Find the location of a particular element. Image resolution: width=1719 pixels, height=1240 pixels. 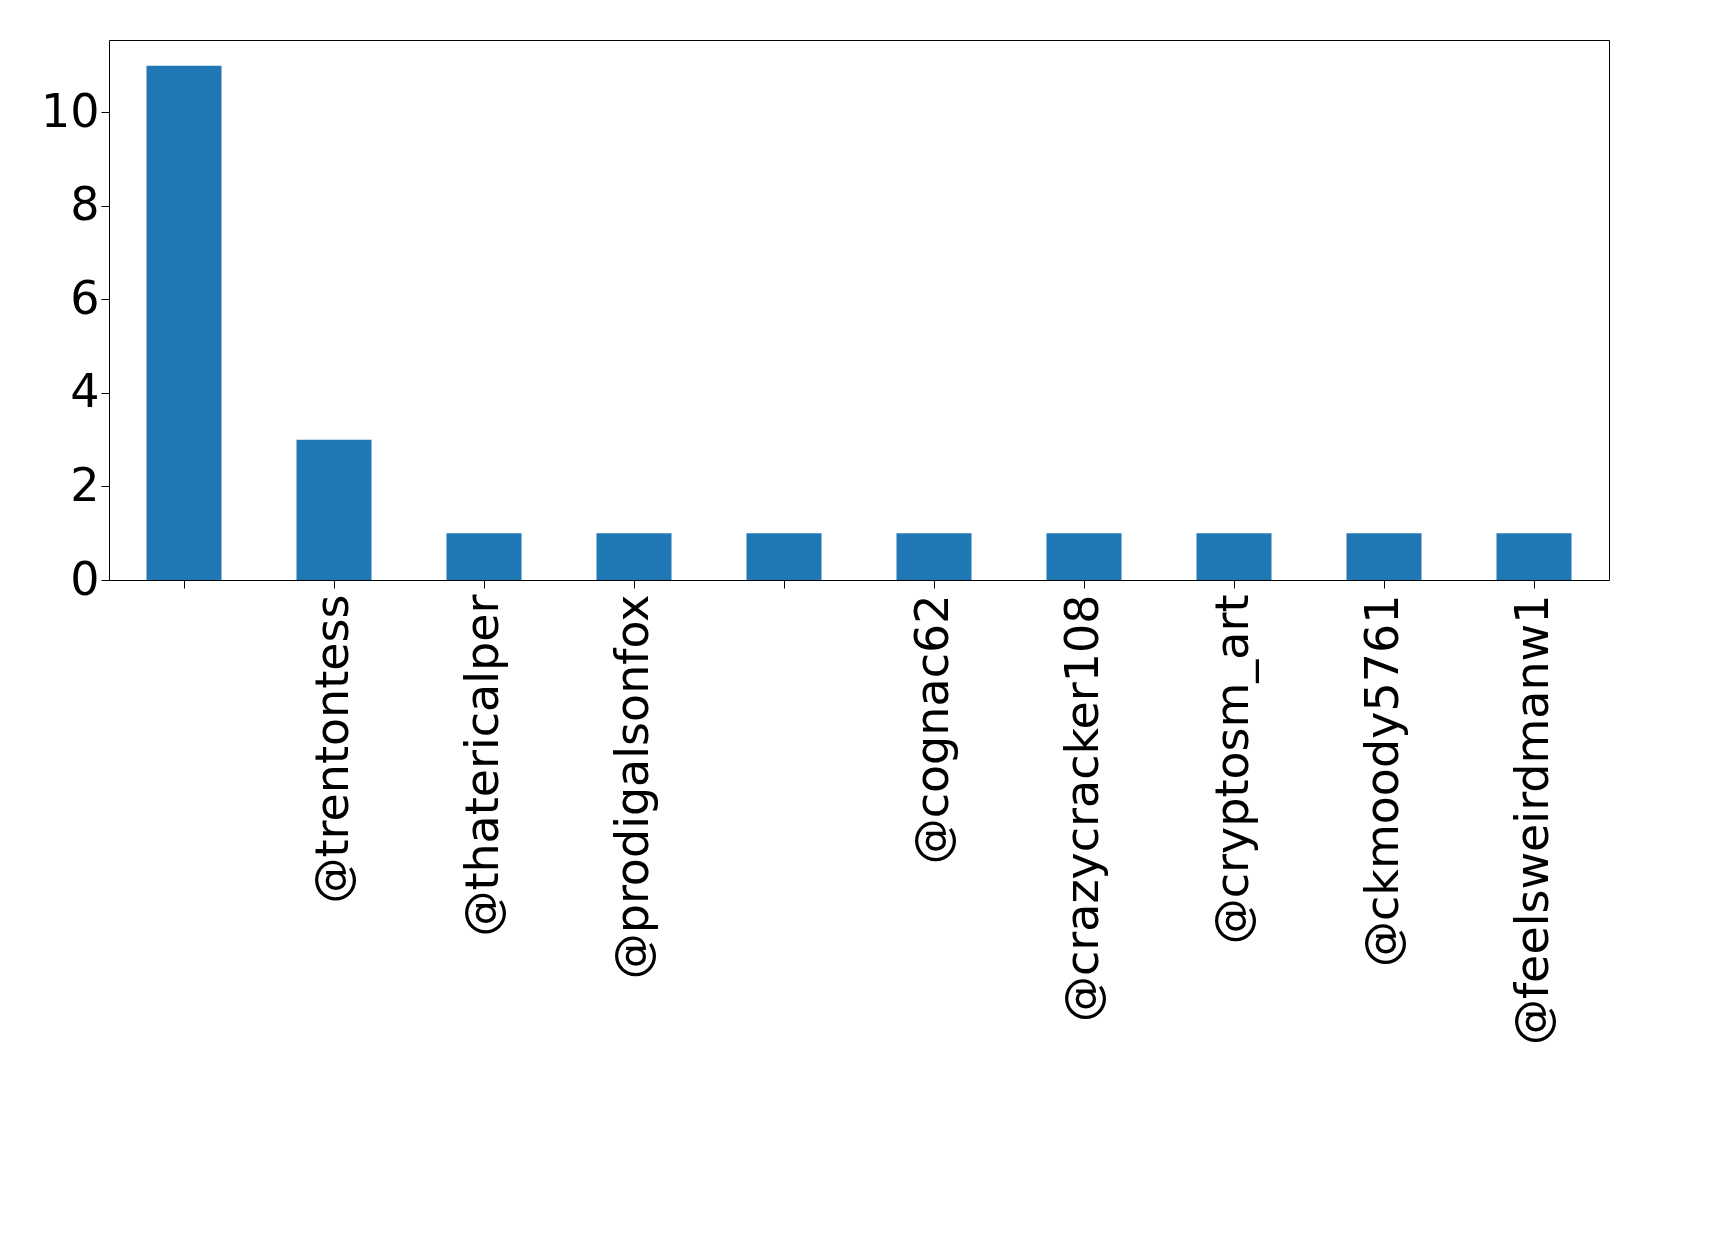

y-tick-label: 8 is located at coordinates (85, 204).